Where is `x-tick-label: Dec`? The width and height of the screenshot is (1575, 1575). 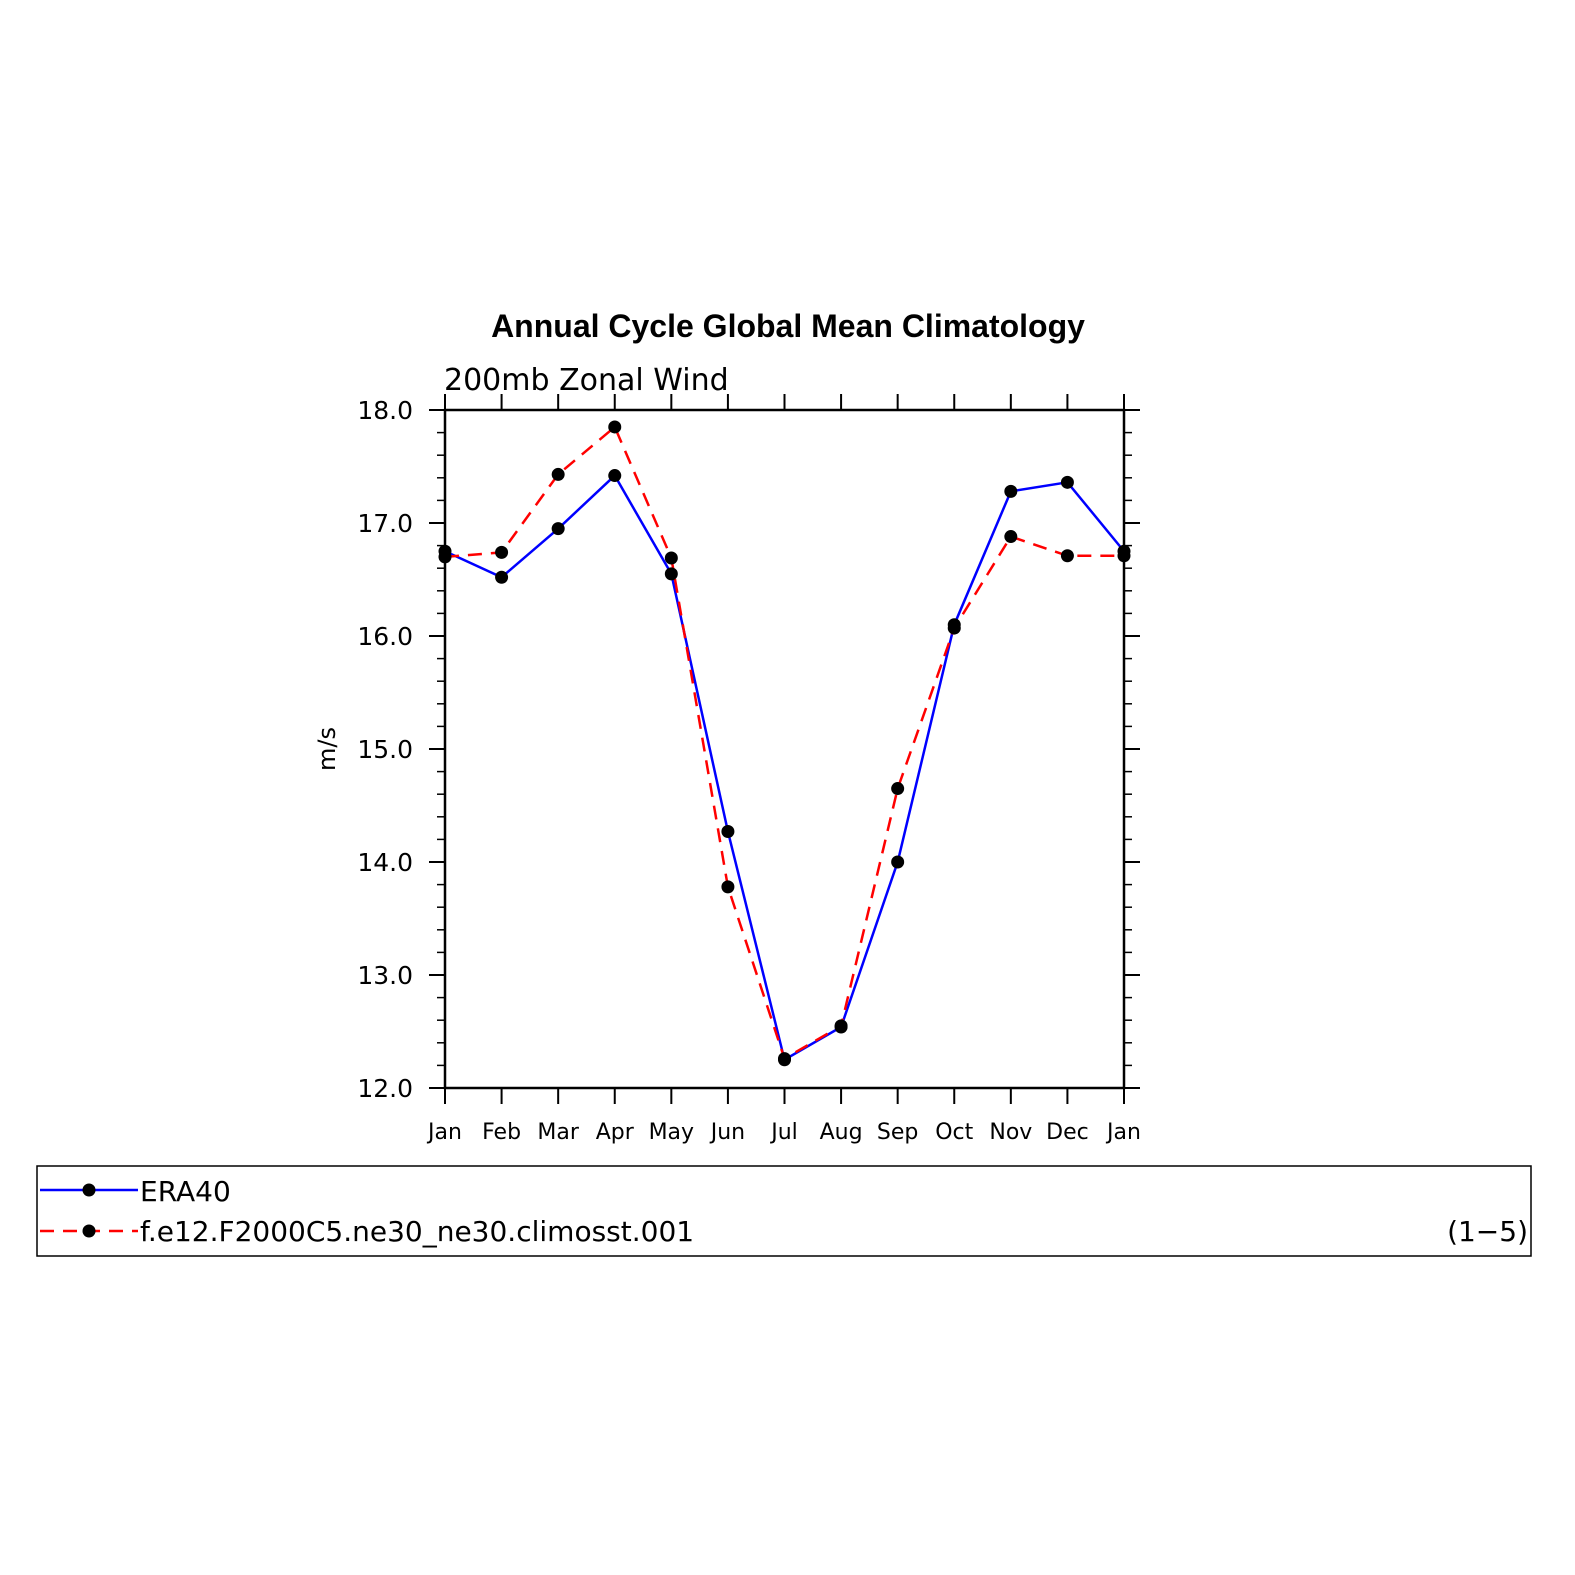
x-tick-label: Dec is located at coordinates (1067, 1132).